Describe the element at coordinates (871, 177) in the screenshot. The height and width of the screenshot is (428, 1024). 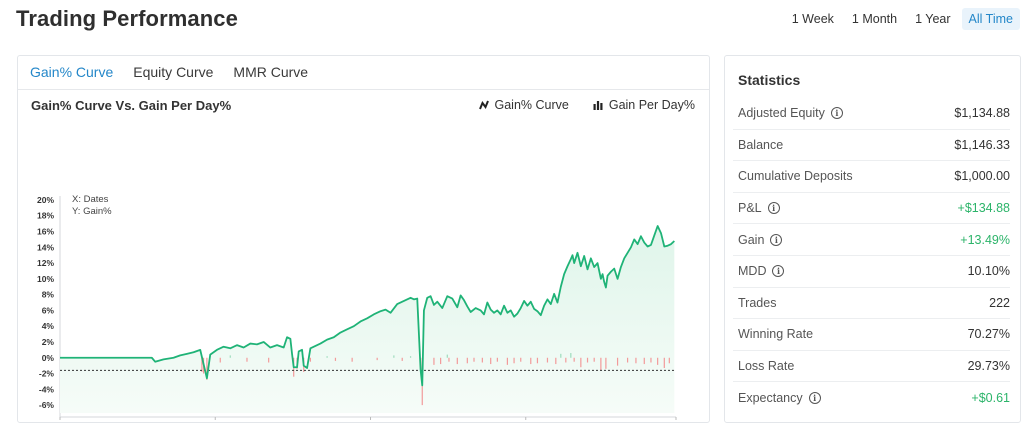
I see `stat-row: Cumulative Deposits $1,000.00` at that location.